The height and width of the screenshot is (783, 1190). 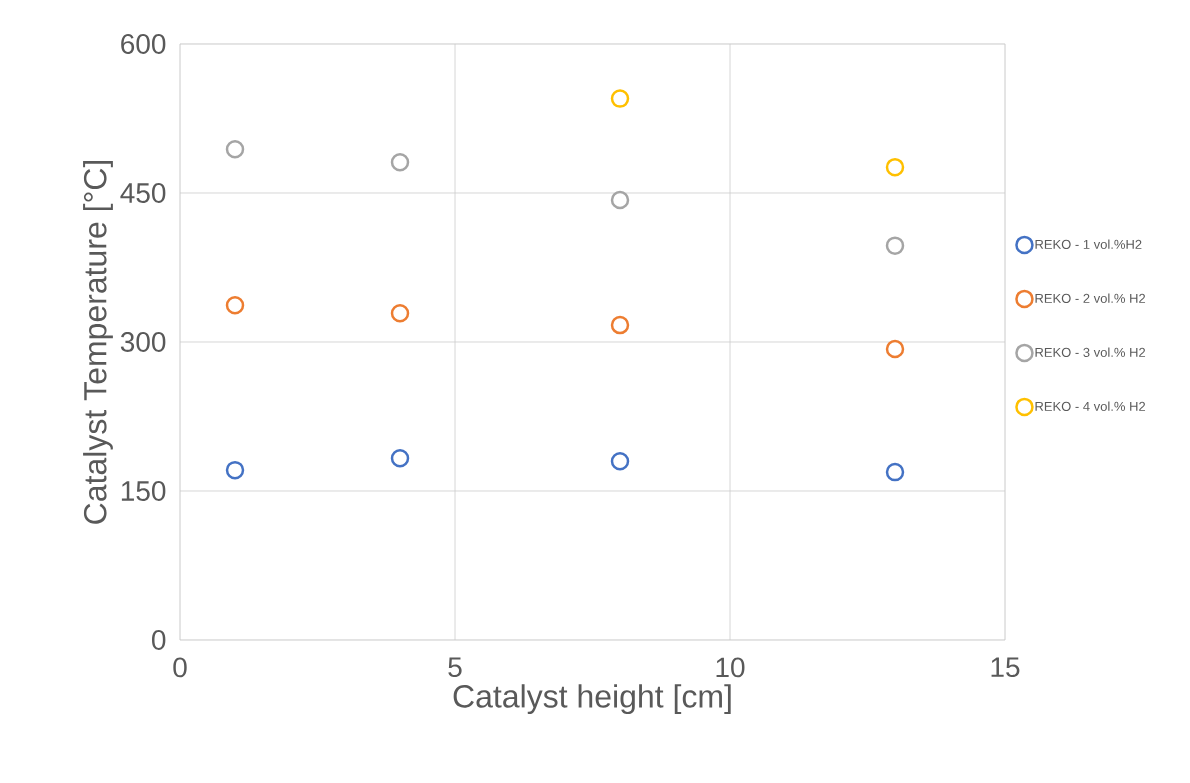 What do you see at coordinates (1090, 406) in the screenshot?
I see `legend-label: REKO - 4 vol.% H2` at bounding box center [1090, 406].